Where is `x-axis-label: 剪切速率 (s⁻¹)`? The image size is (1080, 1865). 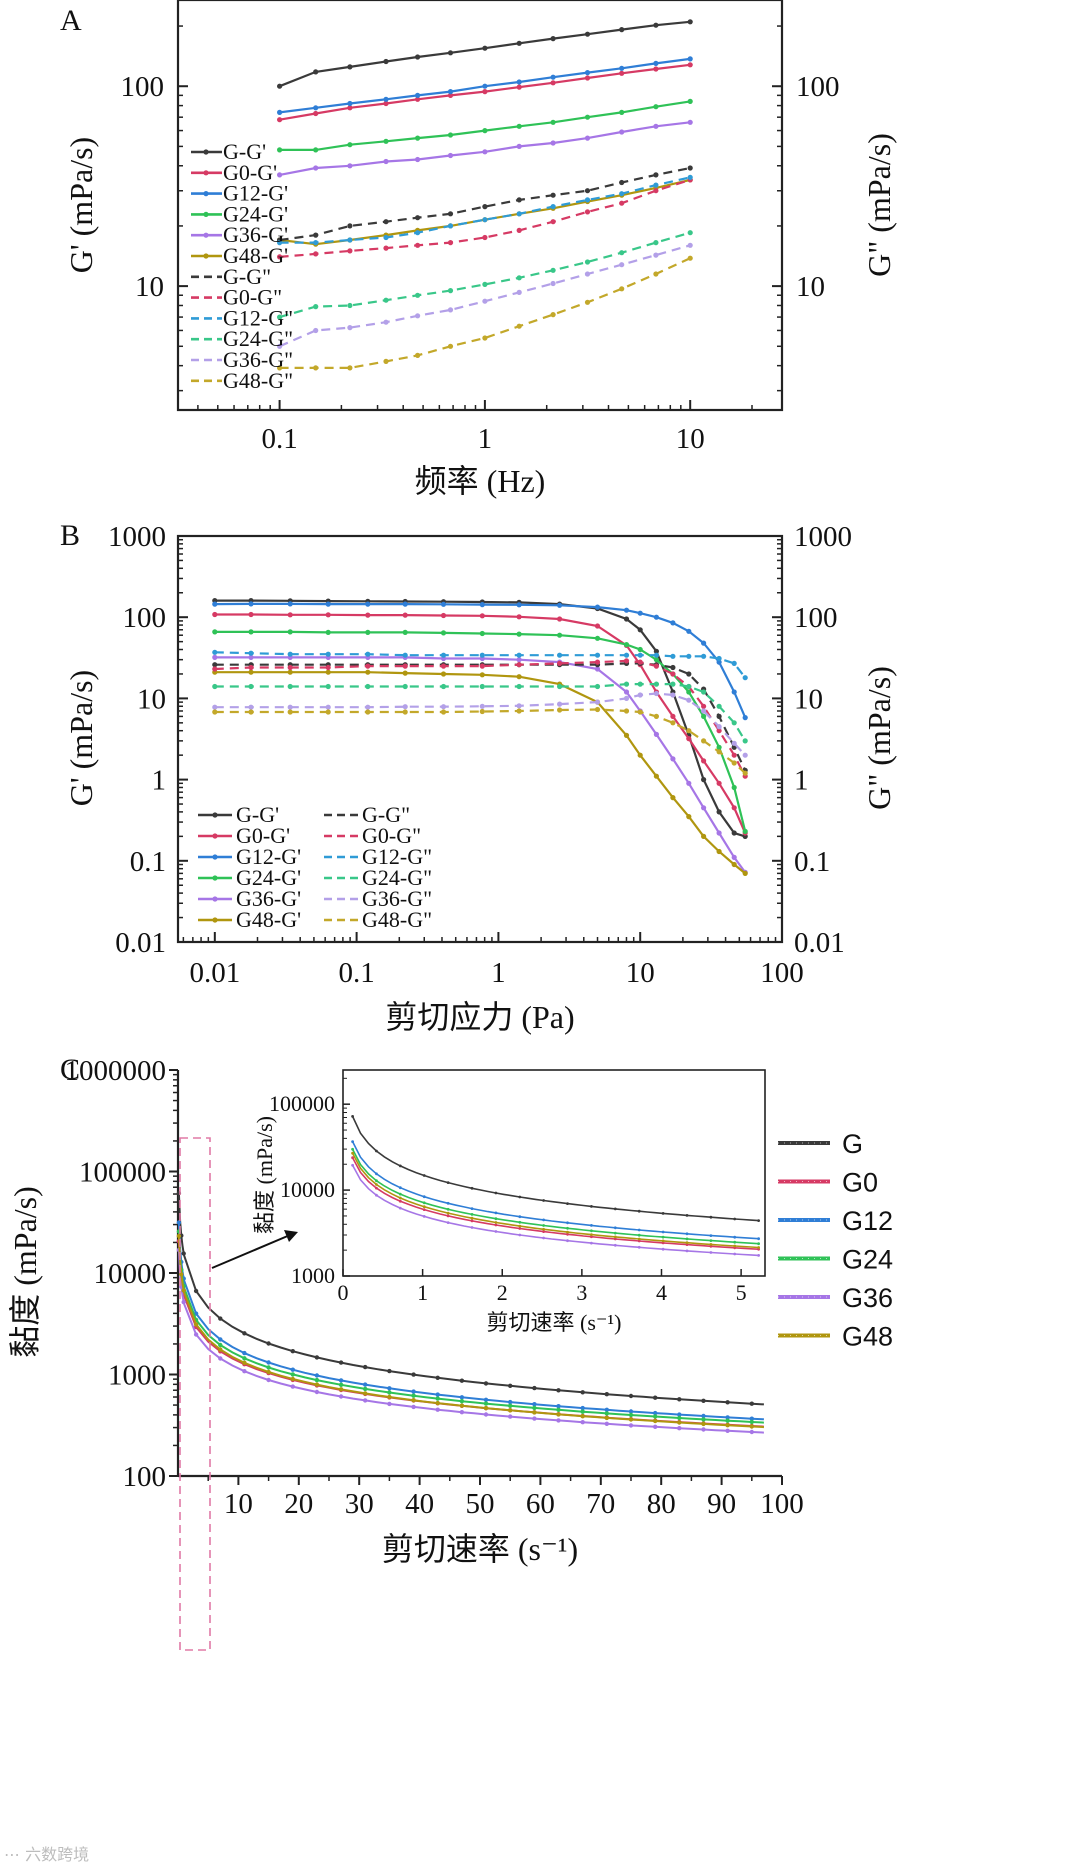 x-axis-label: 剪切速率 (s⁻¹) is located at coordinates (480, 1549).